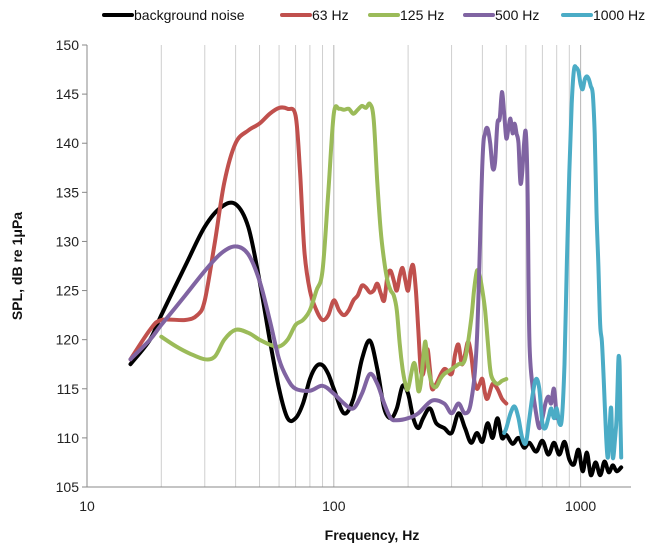 The image size is (653, 546). What do you see at coordinates (372, 535) in the screenshot?
I see `x-axis-title: Frequency, Hz` at bounding box center [372, 535].